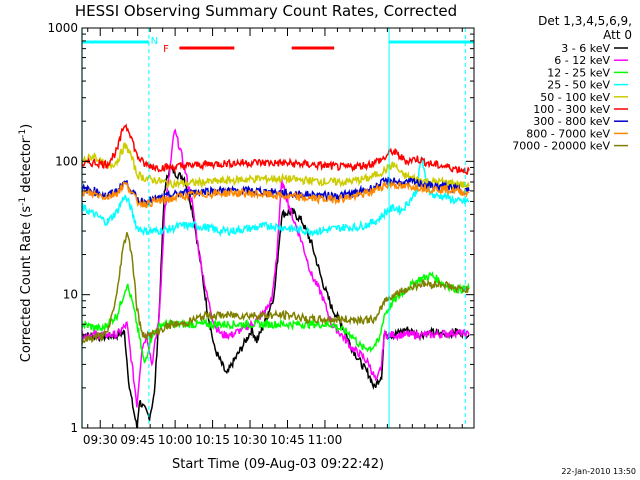  I want to click on legend-label: 7000 - 20000 keV, so click(561, 146).